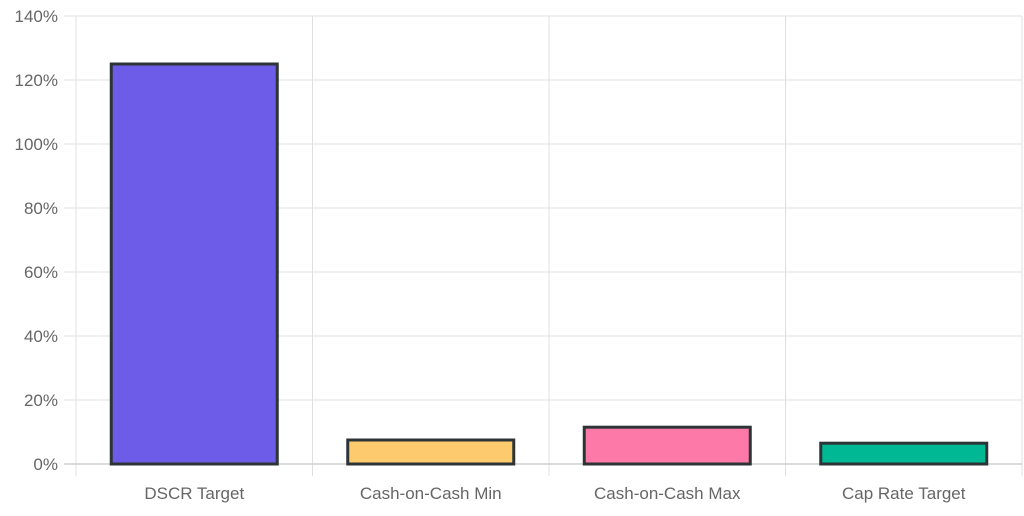  I want to click on y-tick-label: 140%, so click(36, 16).